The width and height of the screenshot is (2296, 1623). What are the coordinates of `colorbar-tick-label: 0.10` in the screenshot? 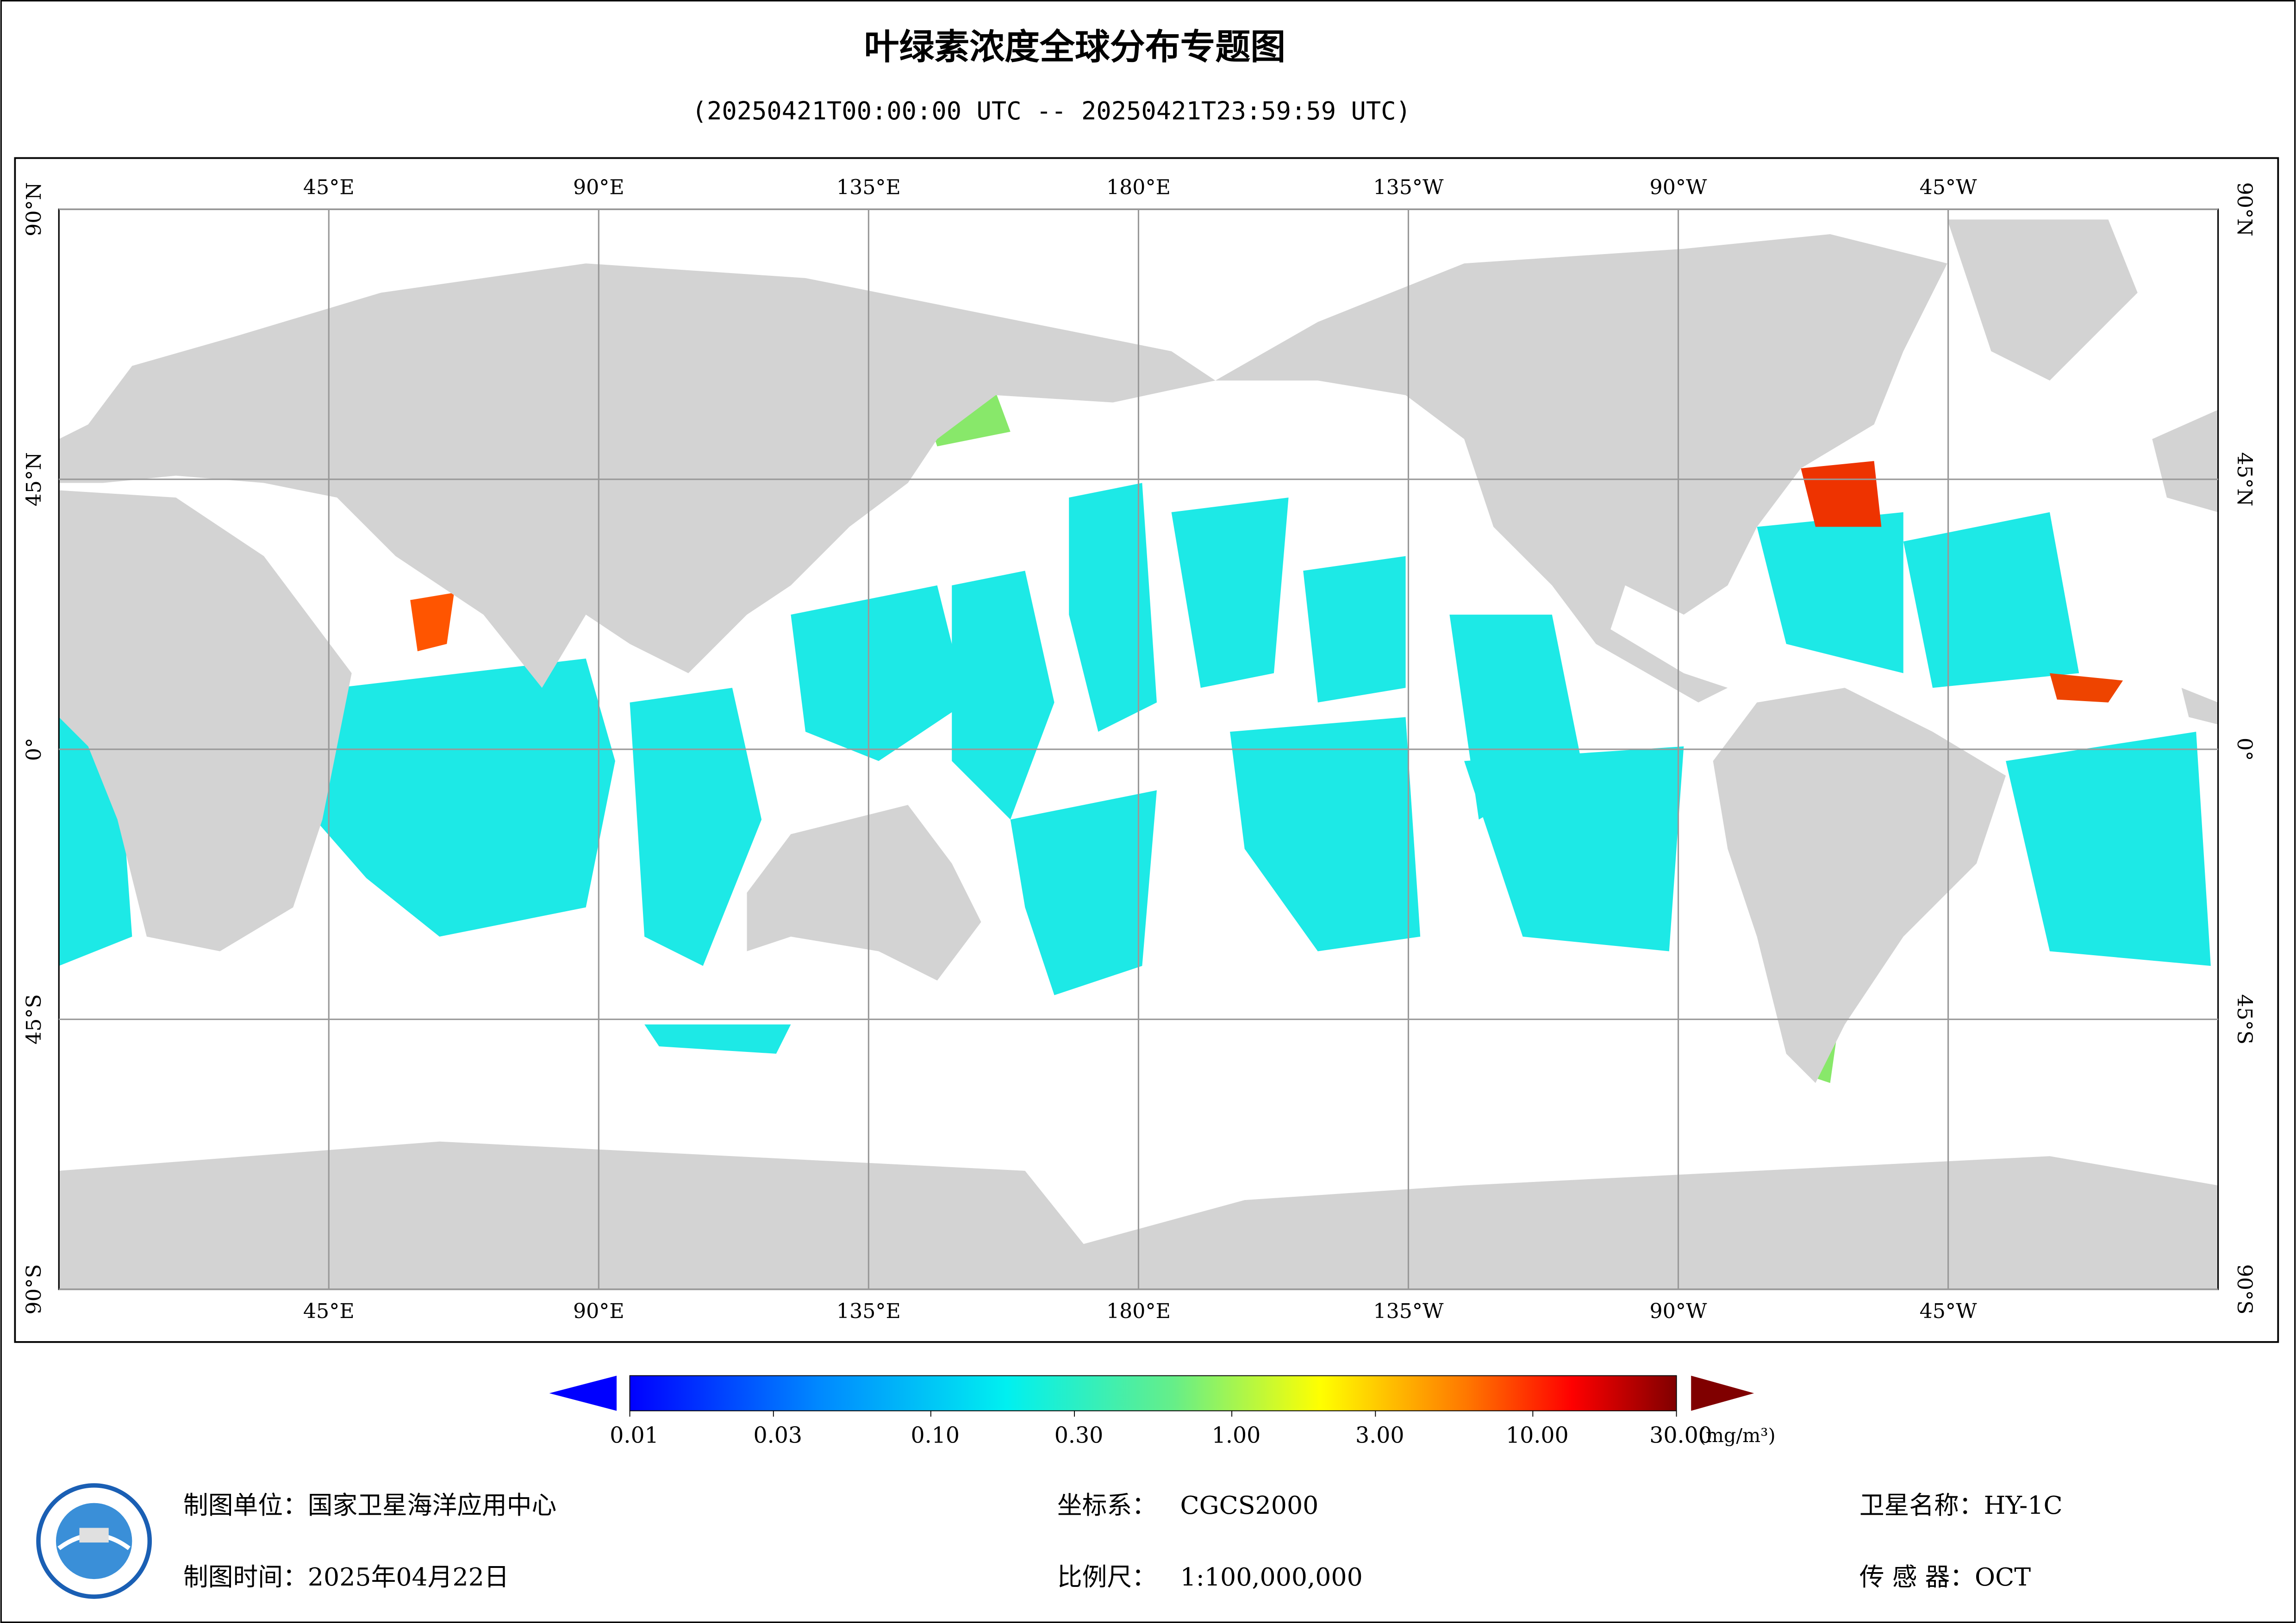 It's located at (935, 1435).